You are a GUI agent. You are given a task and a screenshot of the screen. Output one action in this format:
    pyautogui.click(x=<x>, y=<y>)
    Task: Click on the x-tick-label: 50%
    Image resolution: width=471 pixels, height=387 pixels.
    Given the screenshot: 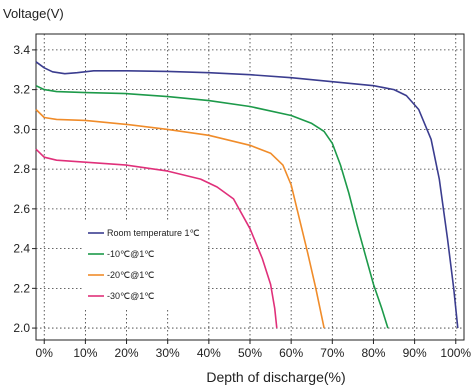 What is the action you would take?
    pyautogui.click(x=250, y=353)
    